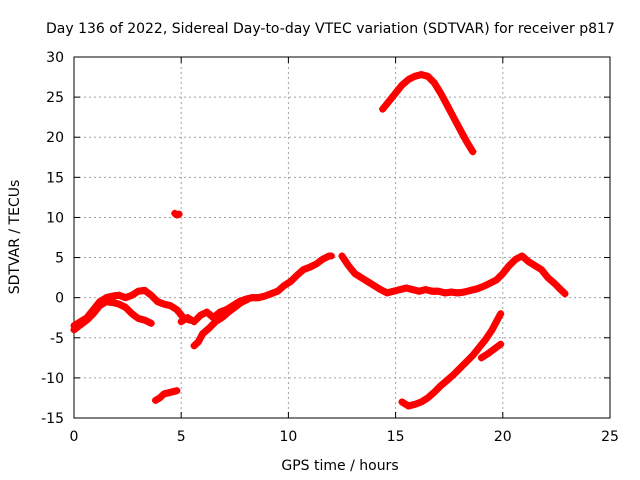 The width and height of the screenshot is (640, 480). What do you see at coordinates (256, 289) in the screenshot?
I see `series-main-band-c` at bounding box center [256, 289].